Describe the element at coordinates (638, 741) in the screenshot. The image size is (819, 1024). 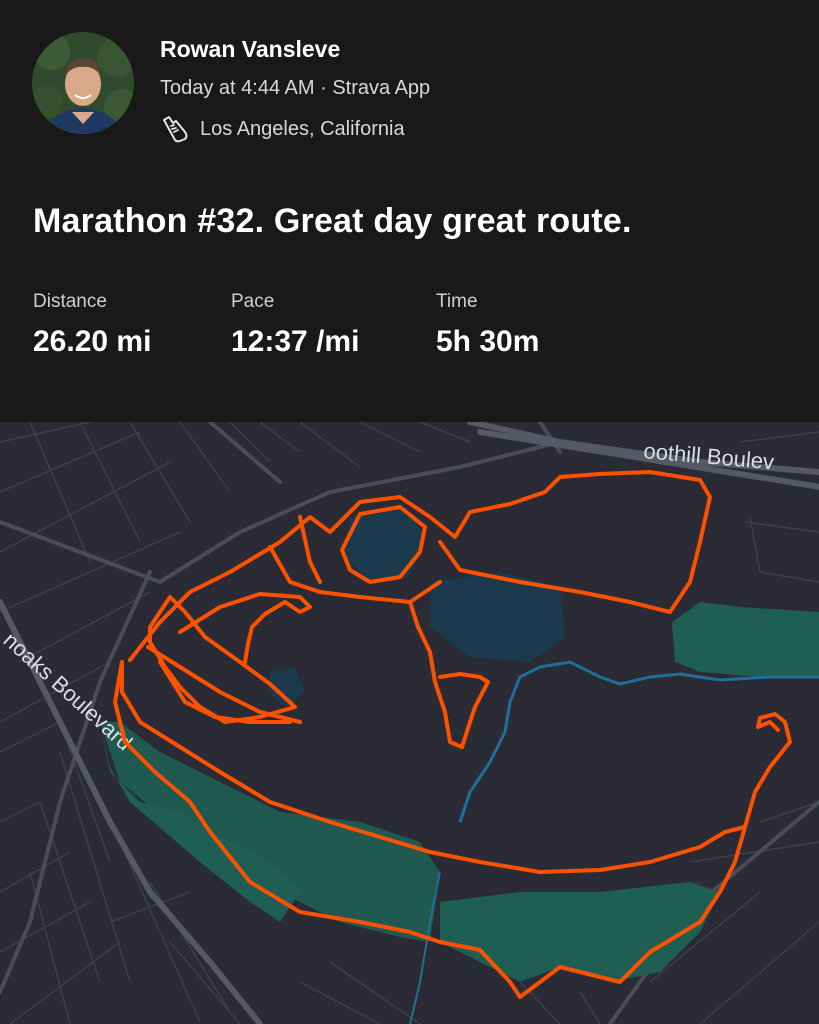
I see `map-stream` at that location.